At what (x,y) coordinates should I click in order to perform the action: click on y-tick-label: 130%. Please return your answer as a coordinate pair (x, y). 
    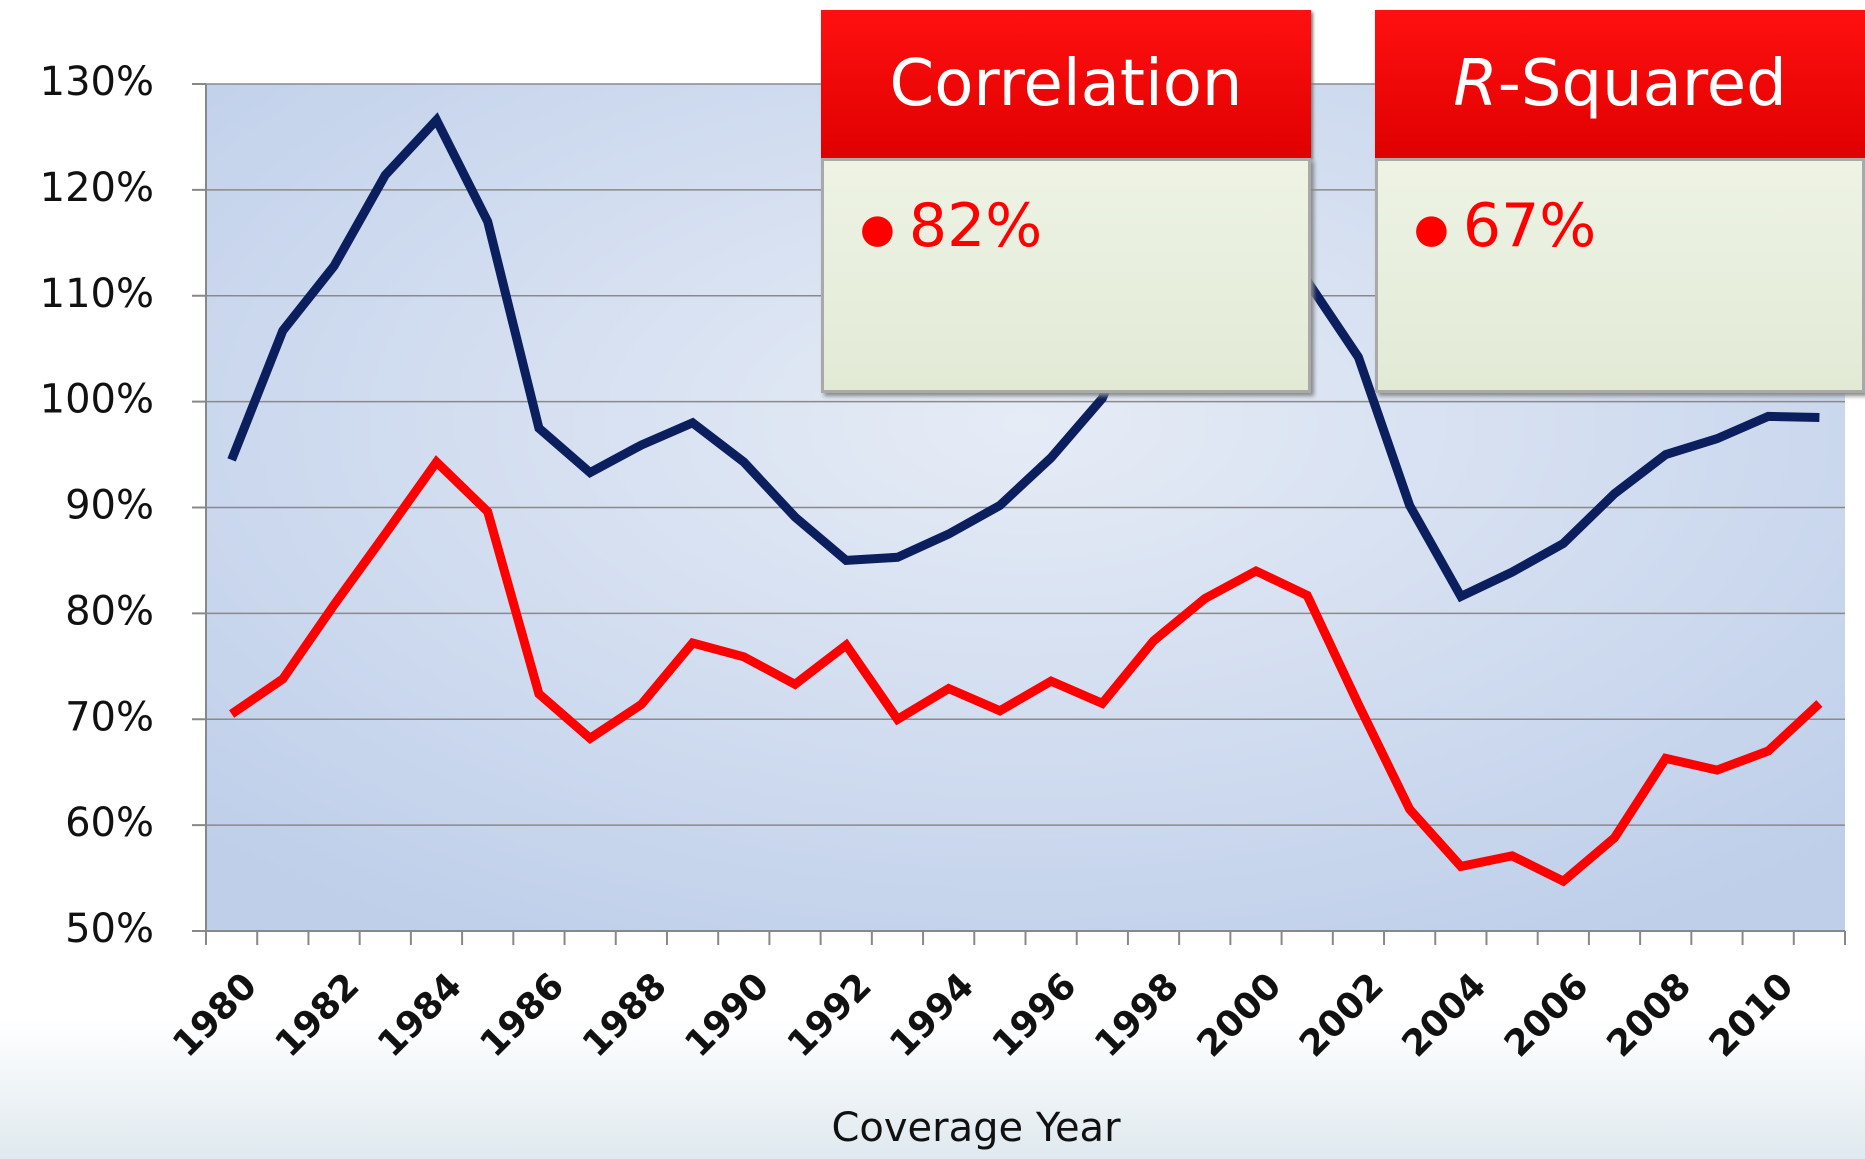
    Looking at the image, I should click on (97, 82).